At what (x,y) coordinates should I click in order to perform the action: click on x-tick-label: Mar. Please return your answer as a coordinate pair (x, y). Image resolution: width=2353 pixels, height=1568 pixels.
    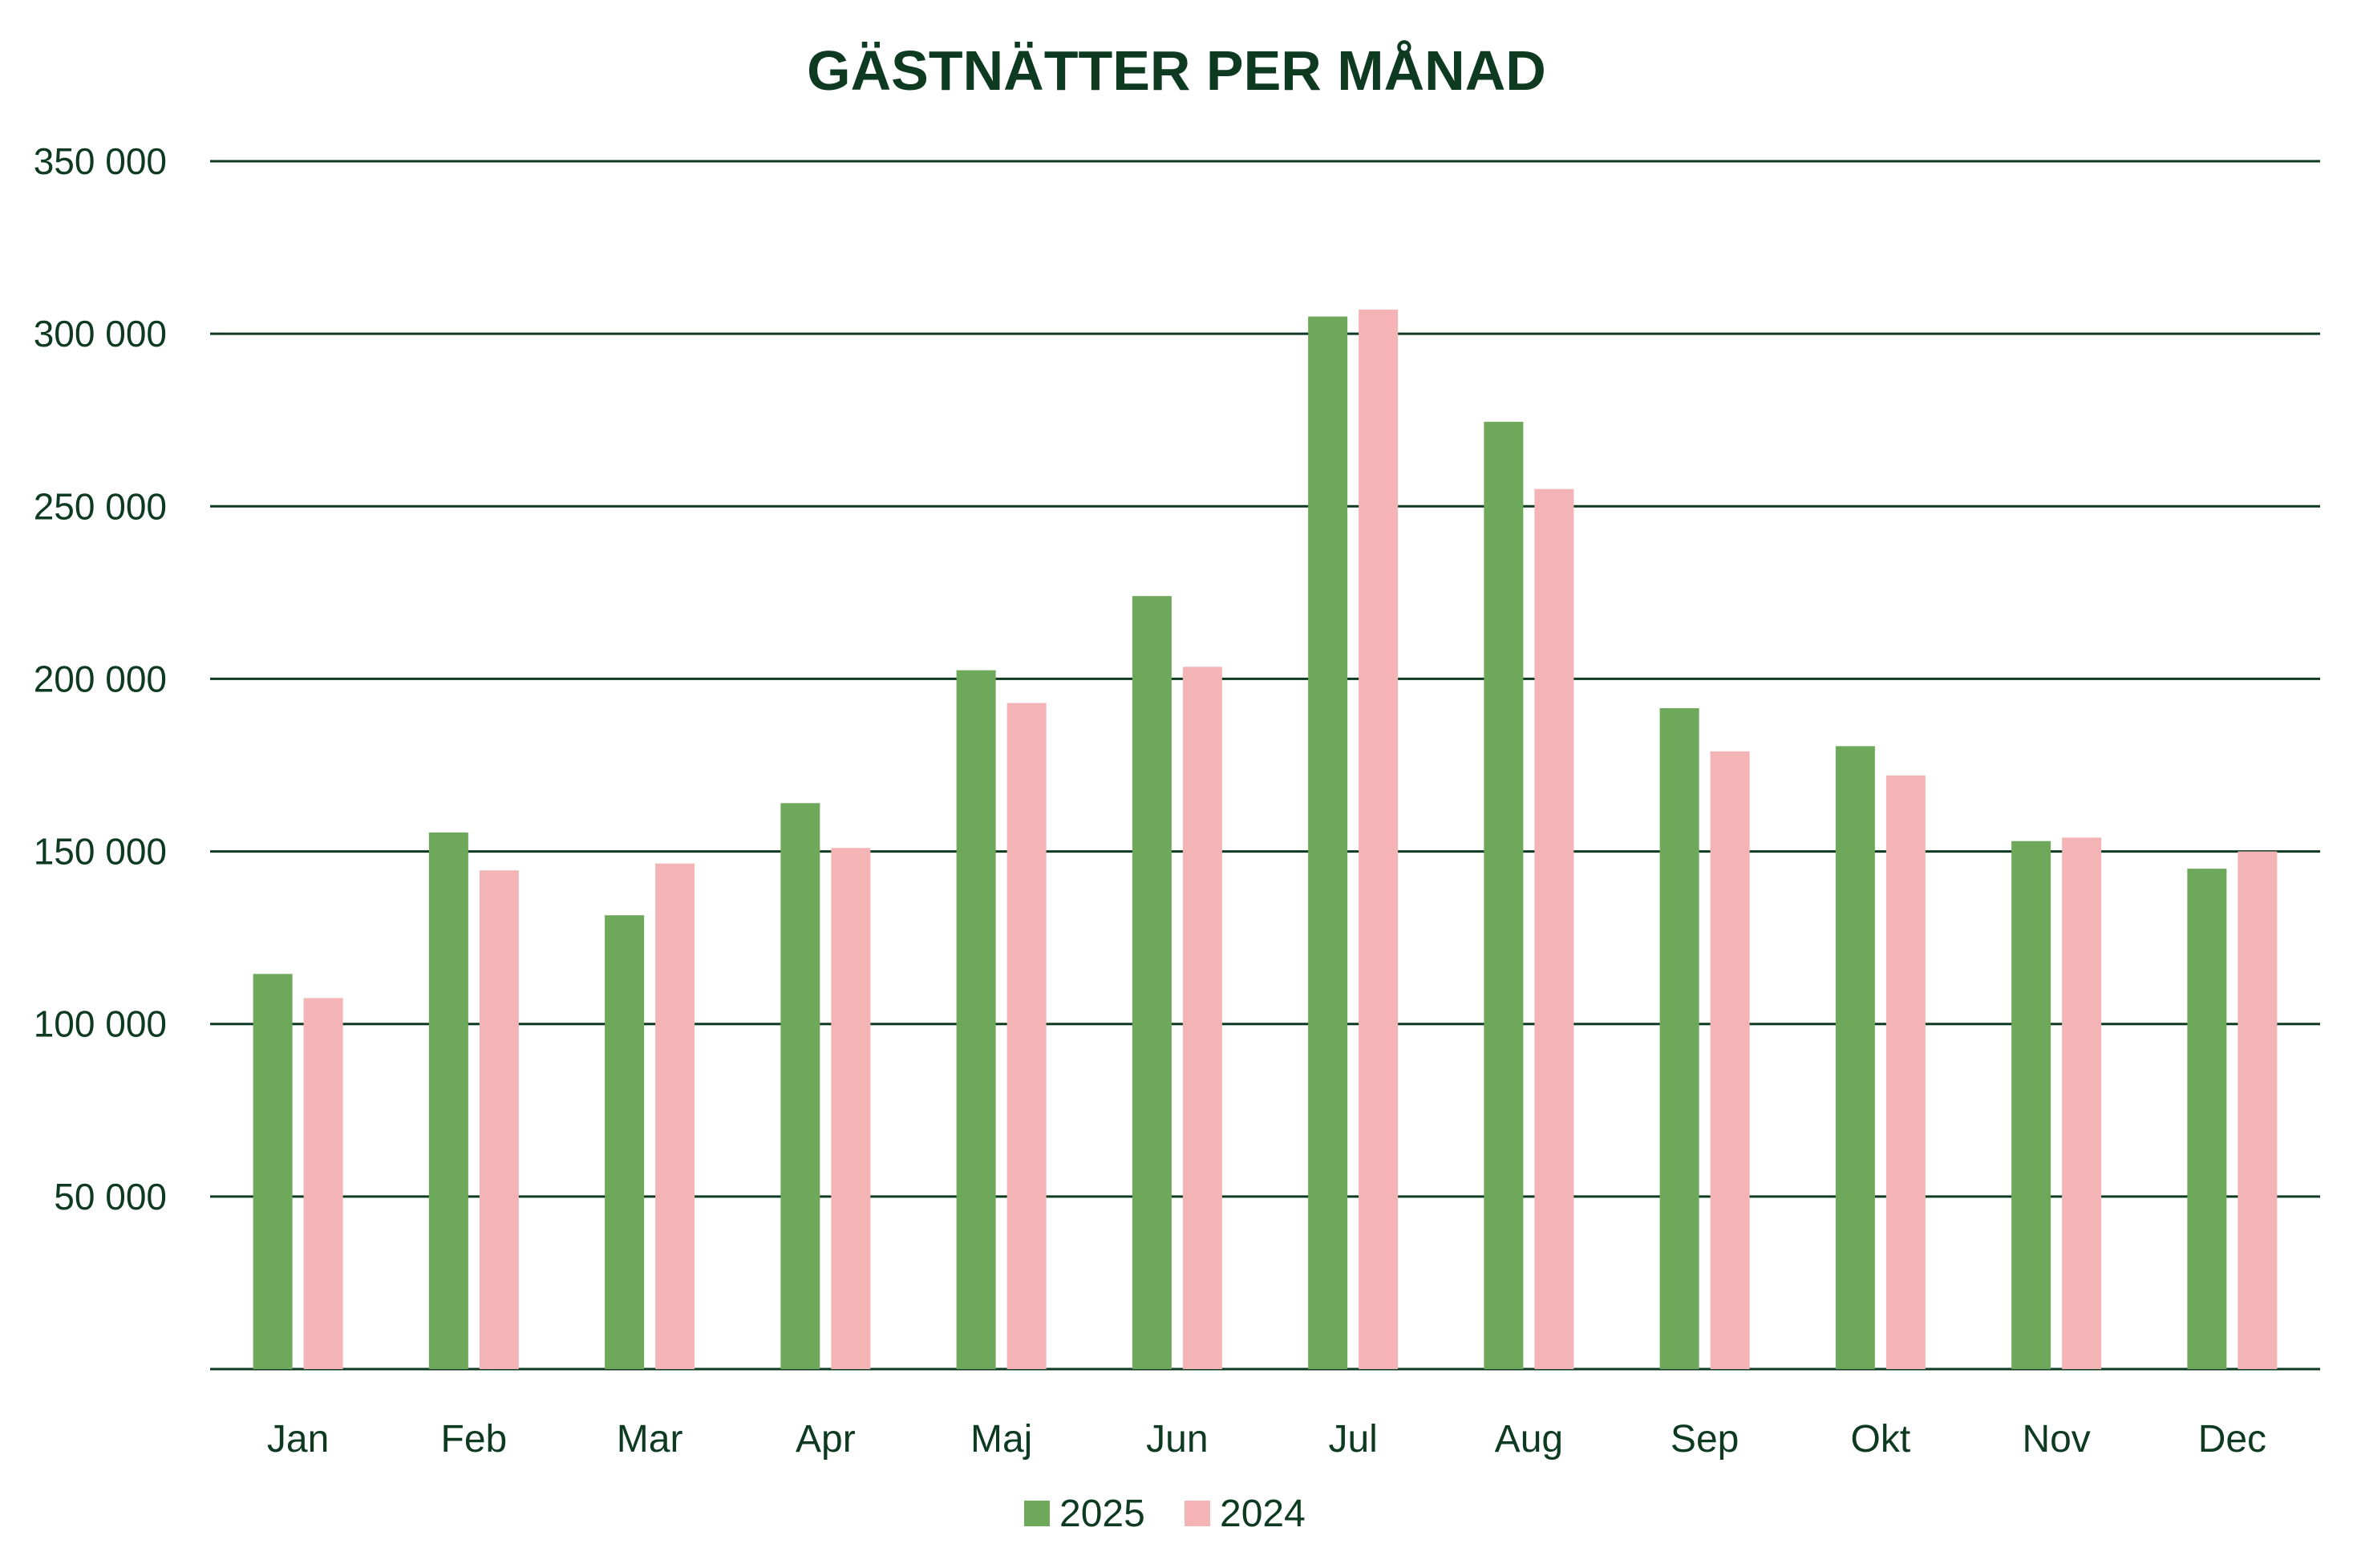
    Looking at the image, I should click on (650, 1439).